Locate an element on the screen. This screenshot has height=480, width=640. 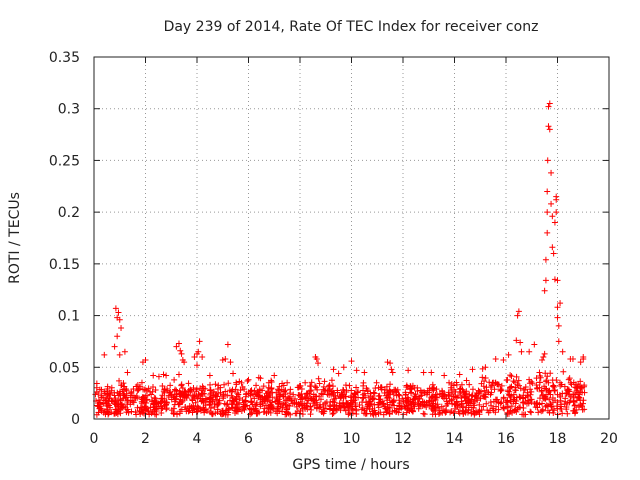
x-tick-label: 18 is located at coordinates (558, 439).